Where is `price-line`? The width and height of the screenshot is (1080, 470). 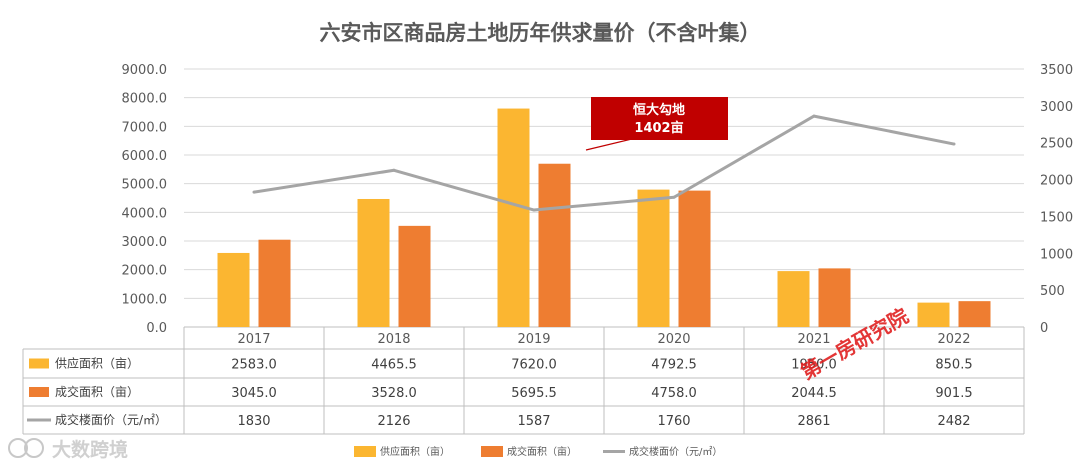 price-line is located at coordinates (604, 163).